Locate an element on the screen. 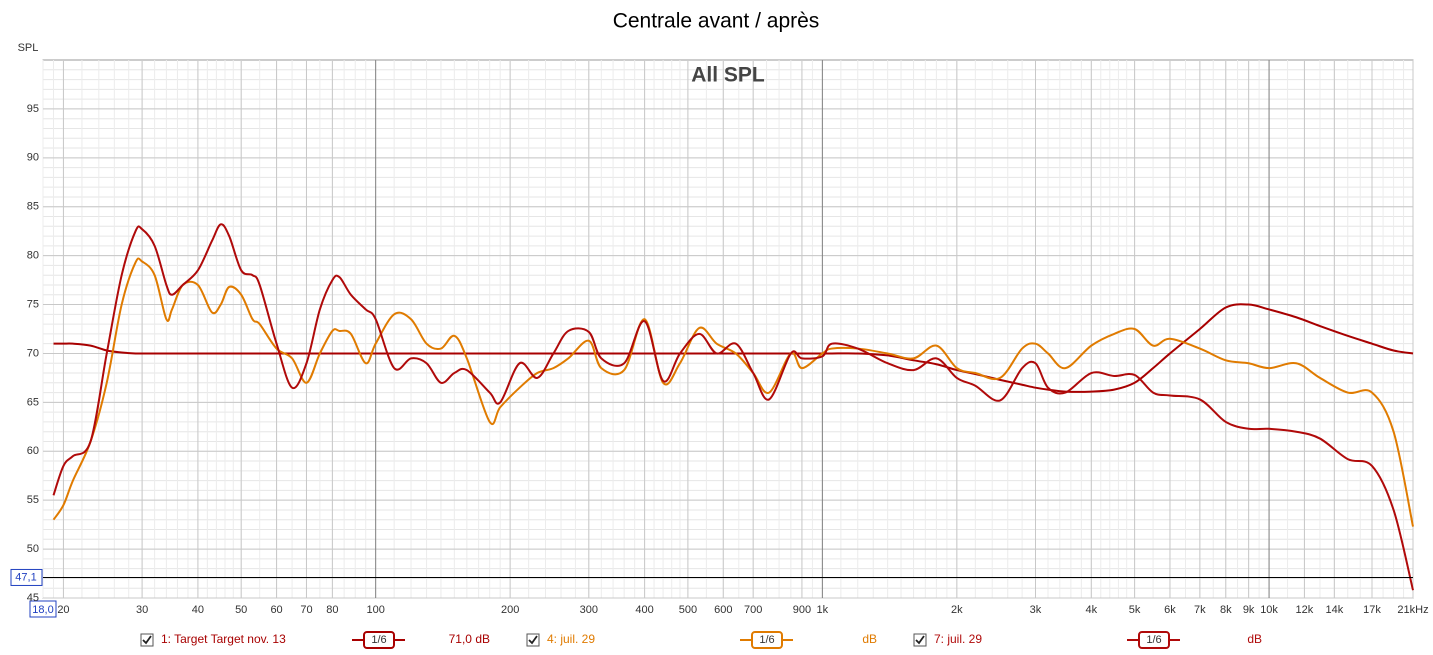  x-tick-label: 14k is located at coordinates (1334, 610).